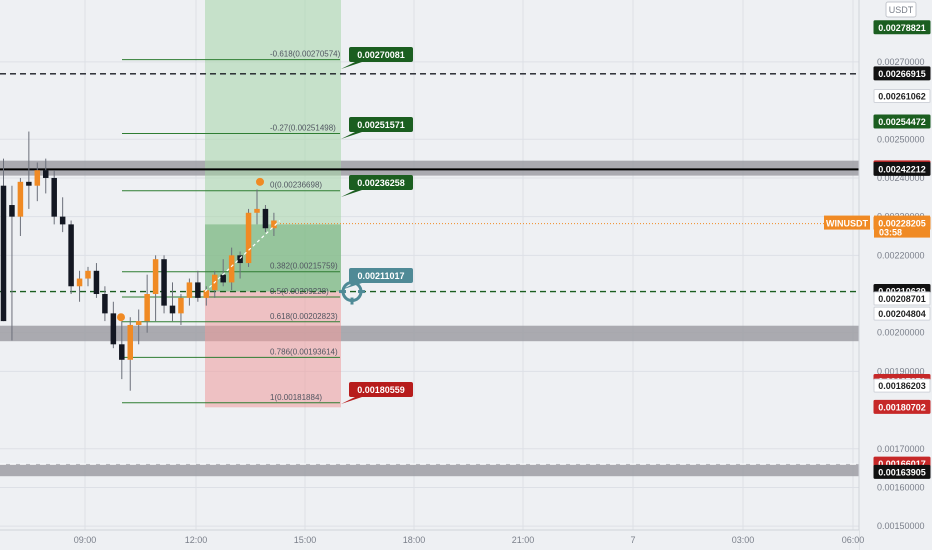  I want to click on fib-ratio: 0.618, so click(280, 316).